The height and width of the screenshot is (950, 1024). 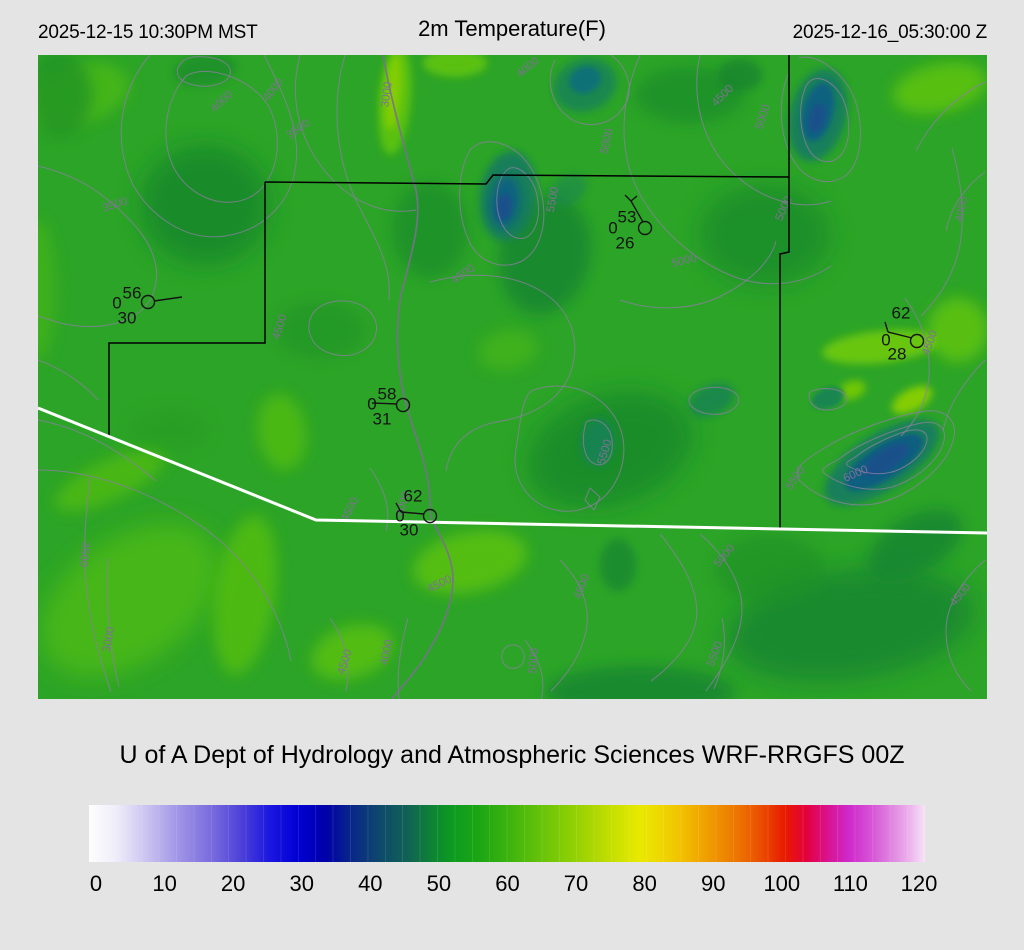 I want to click on station-temperature: 62, so click(x=901, y=313).